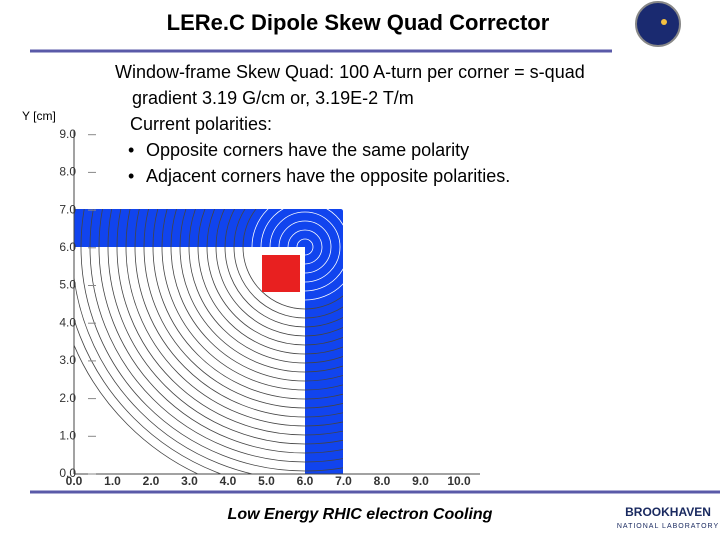  I want to click on y-tick-label: 4.0, so click(67, 322).